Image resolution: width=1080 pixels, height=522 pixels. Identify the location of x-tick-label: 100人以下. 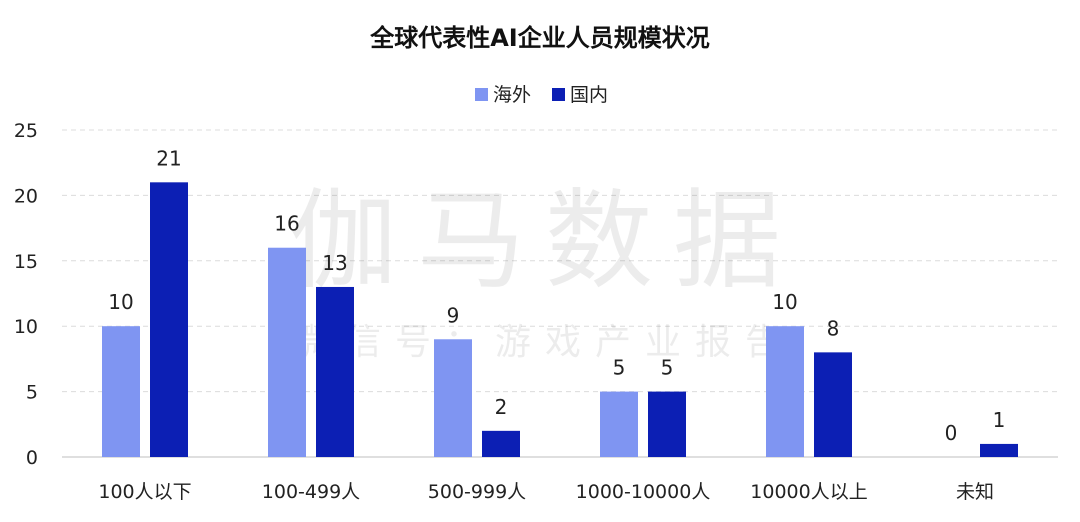
(144, 492).